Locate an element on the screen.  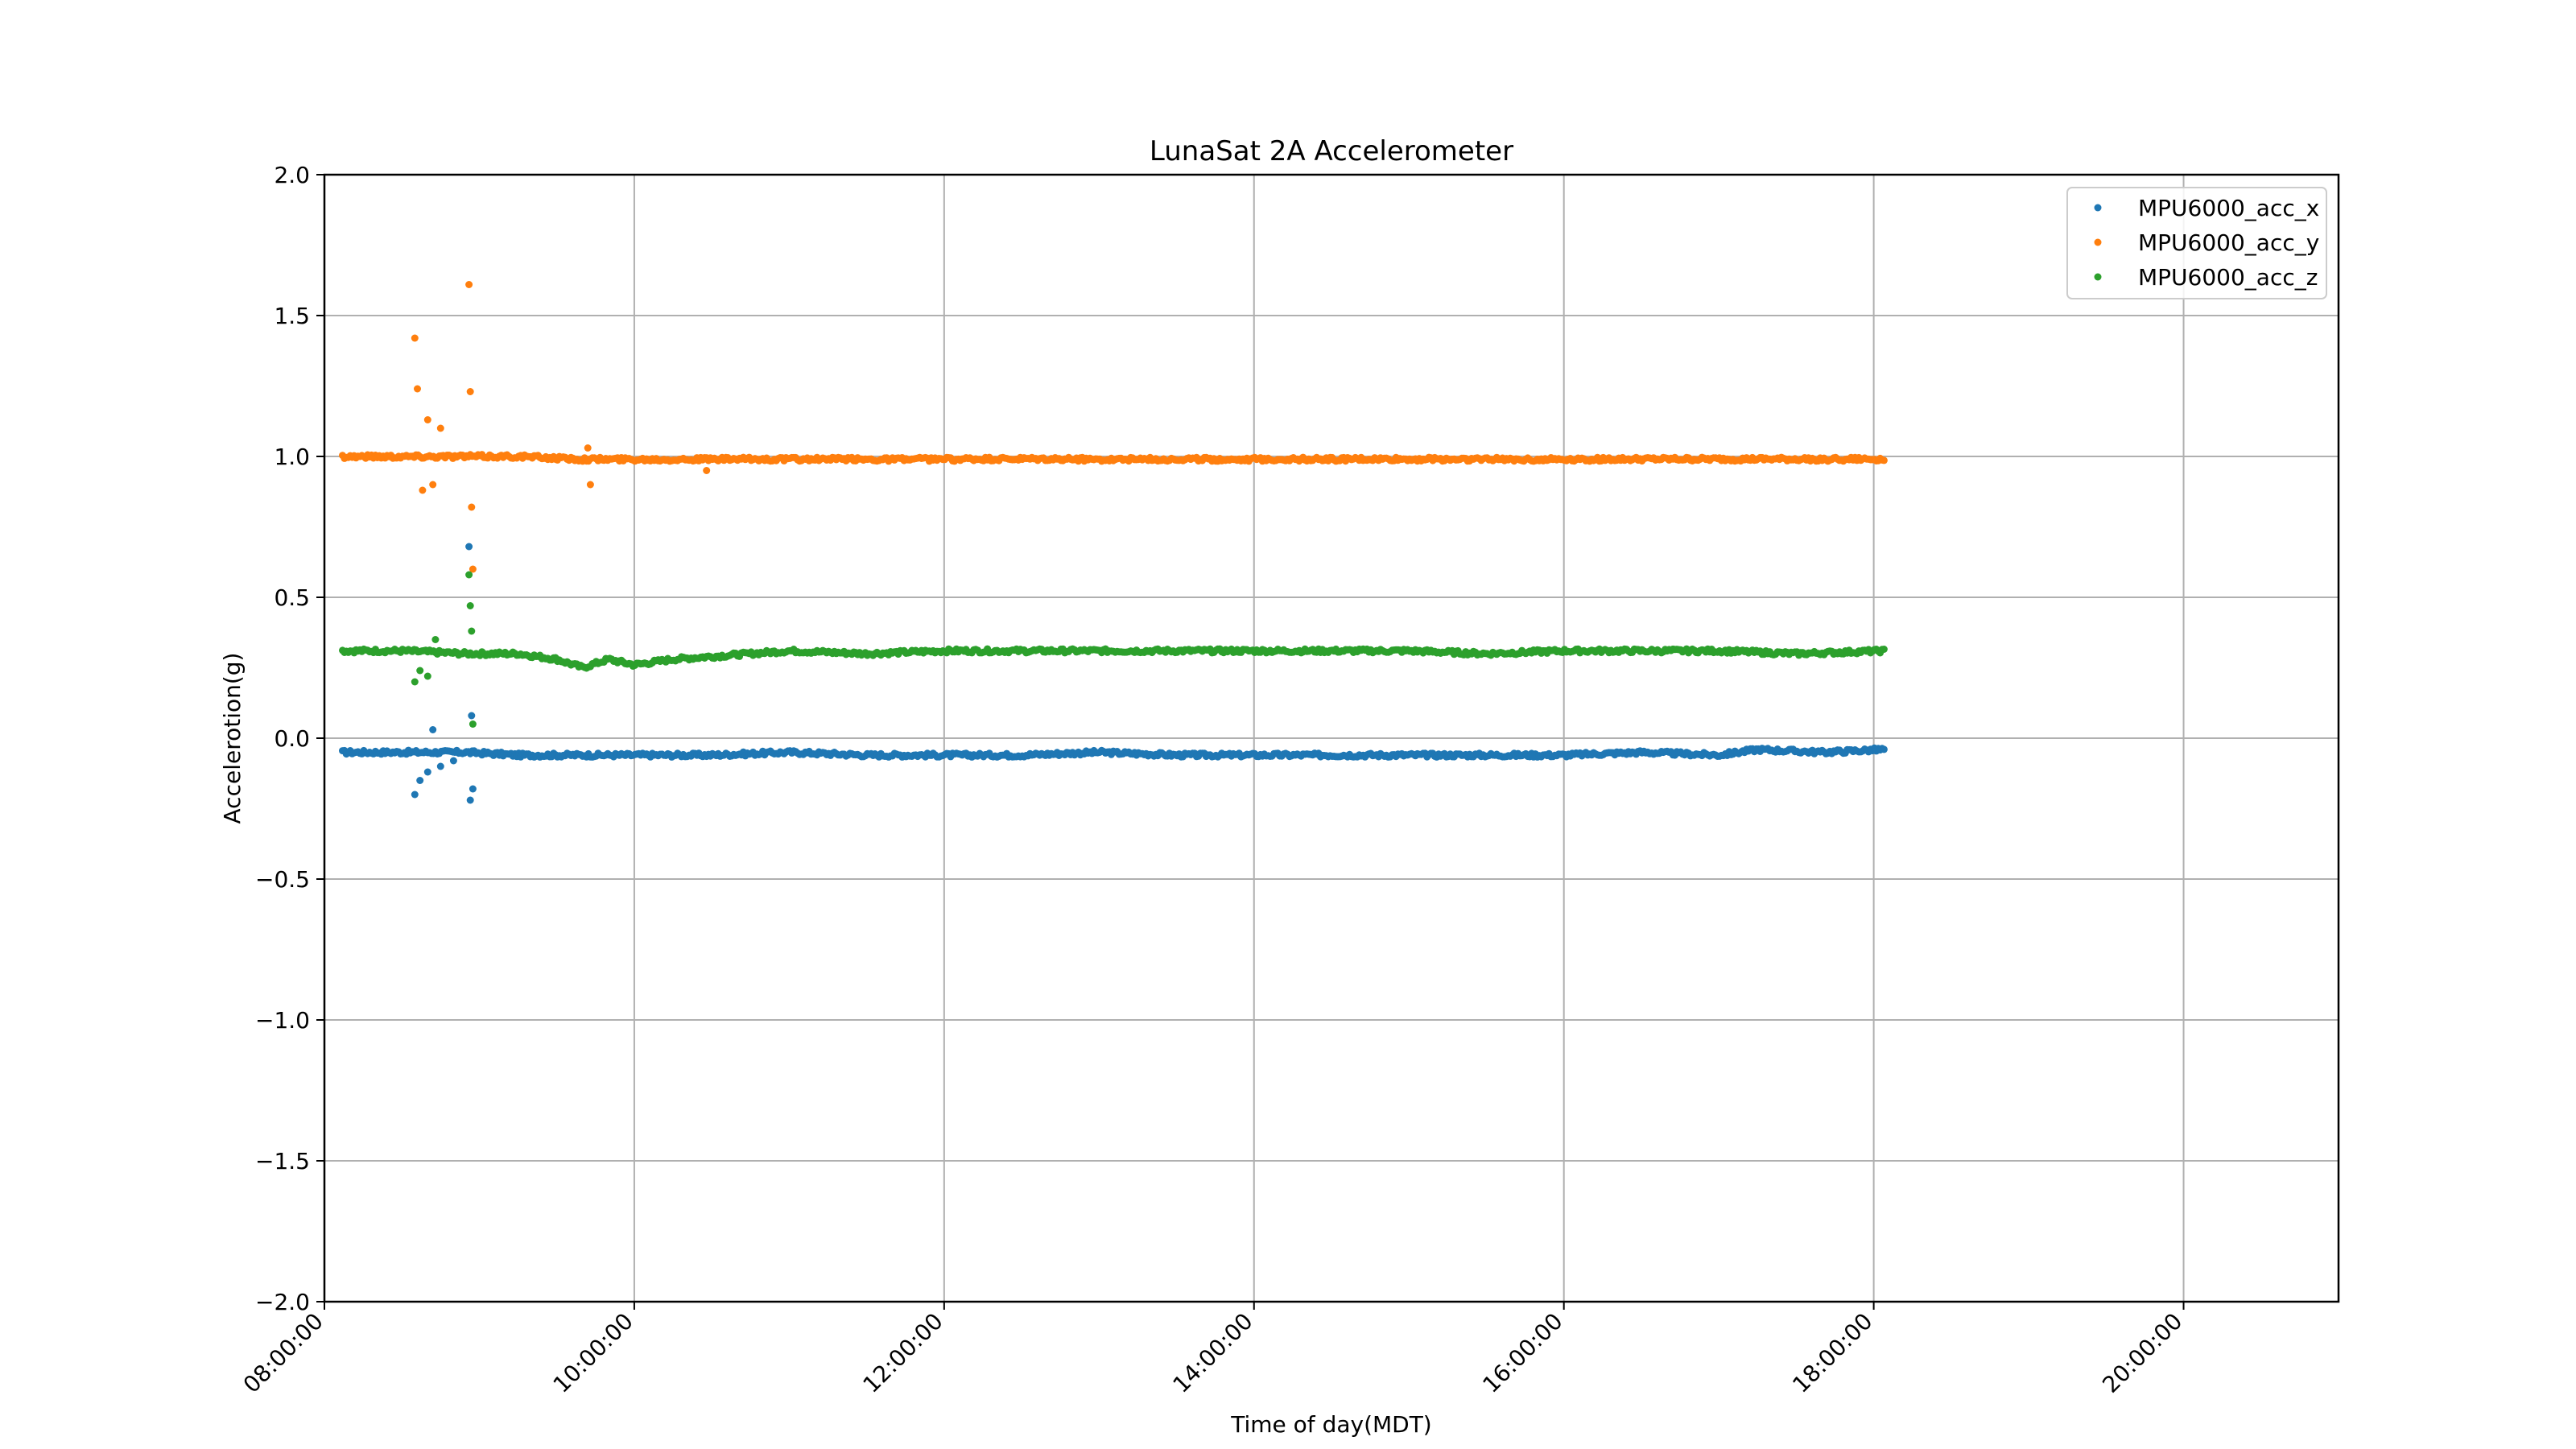
y-tick-label: −1.0 is located at coordinates (282, 1020).